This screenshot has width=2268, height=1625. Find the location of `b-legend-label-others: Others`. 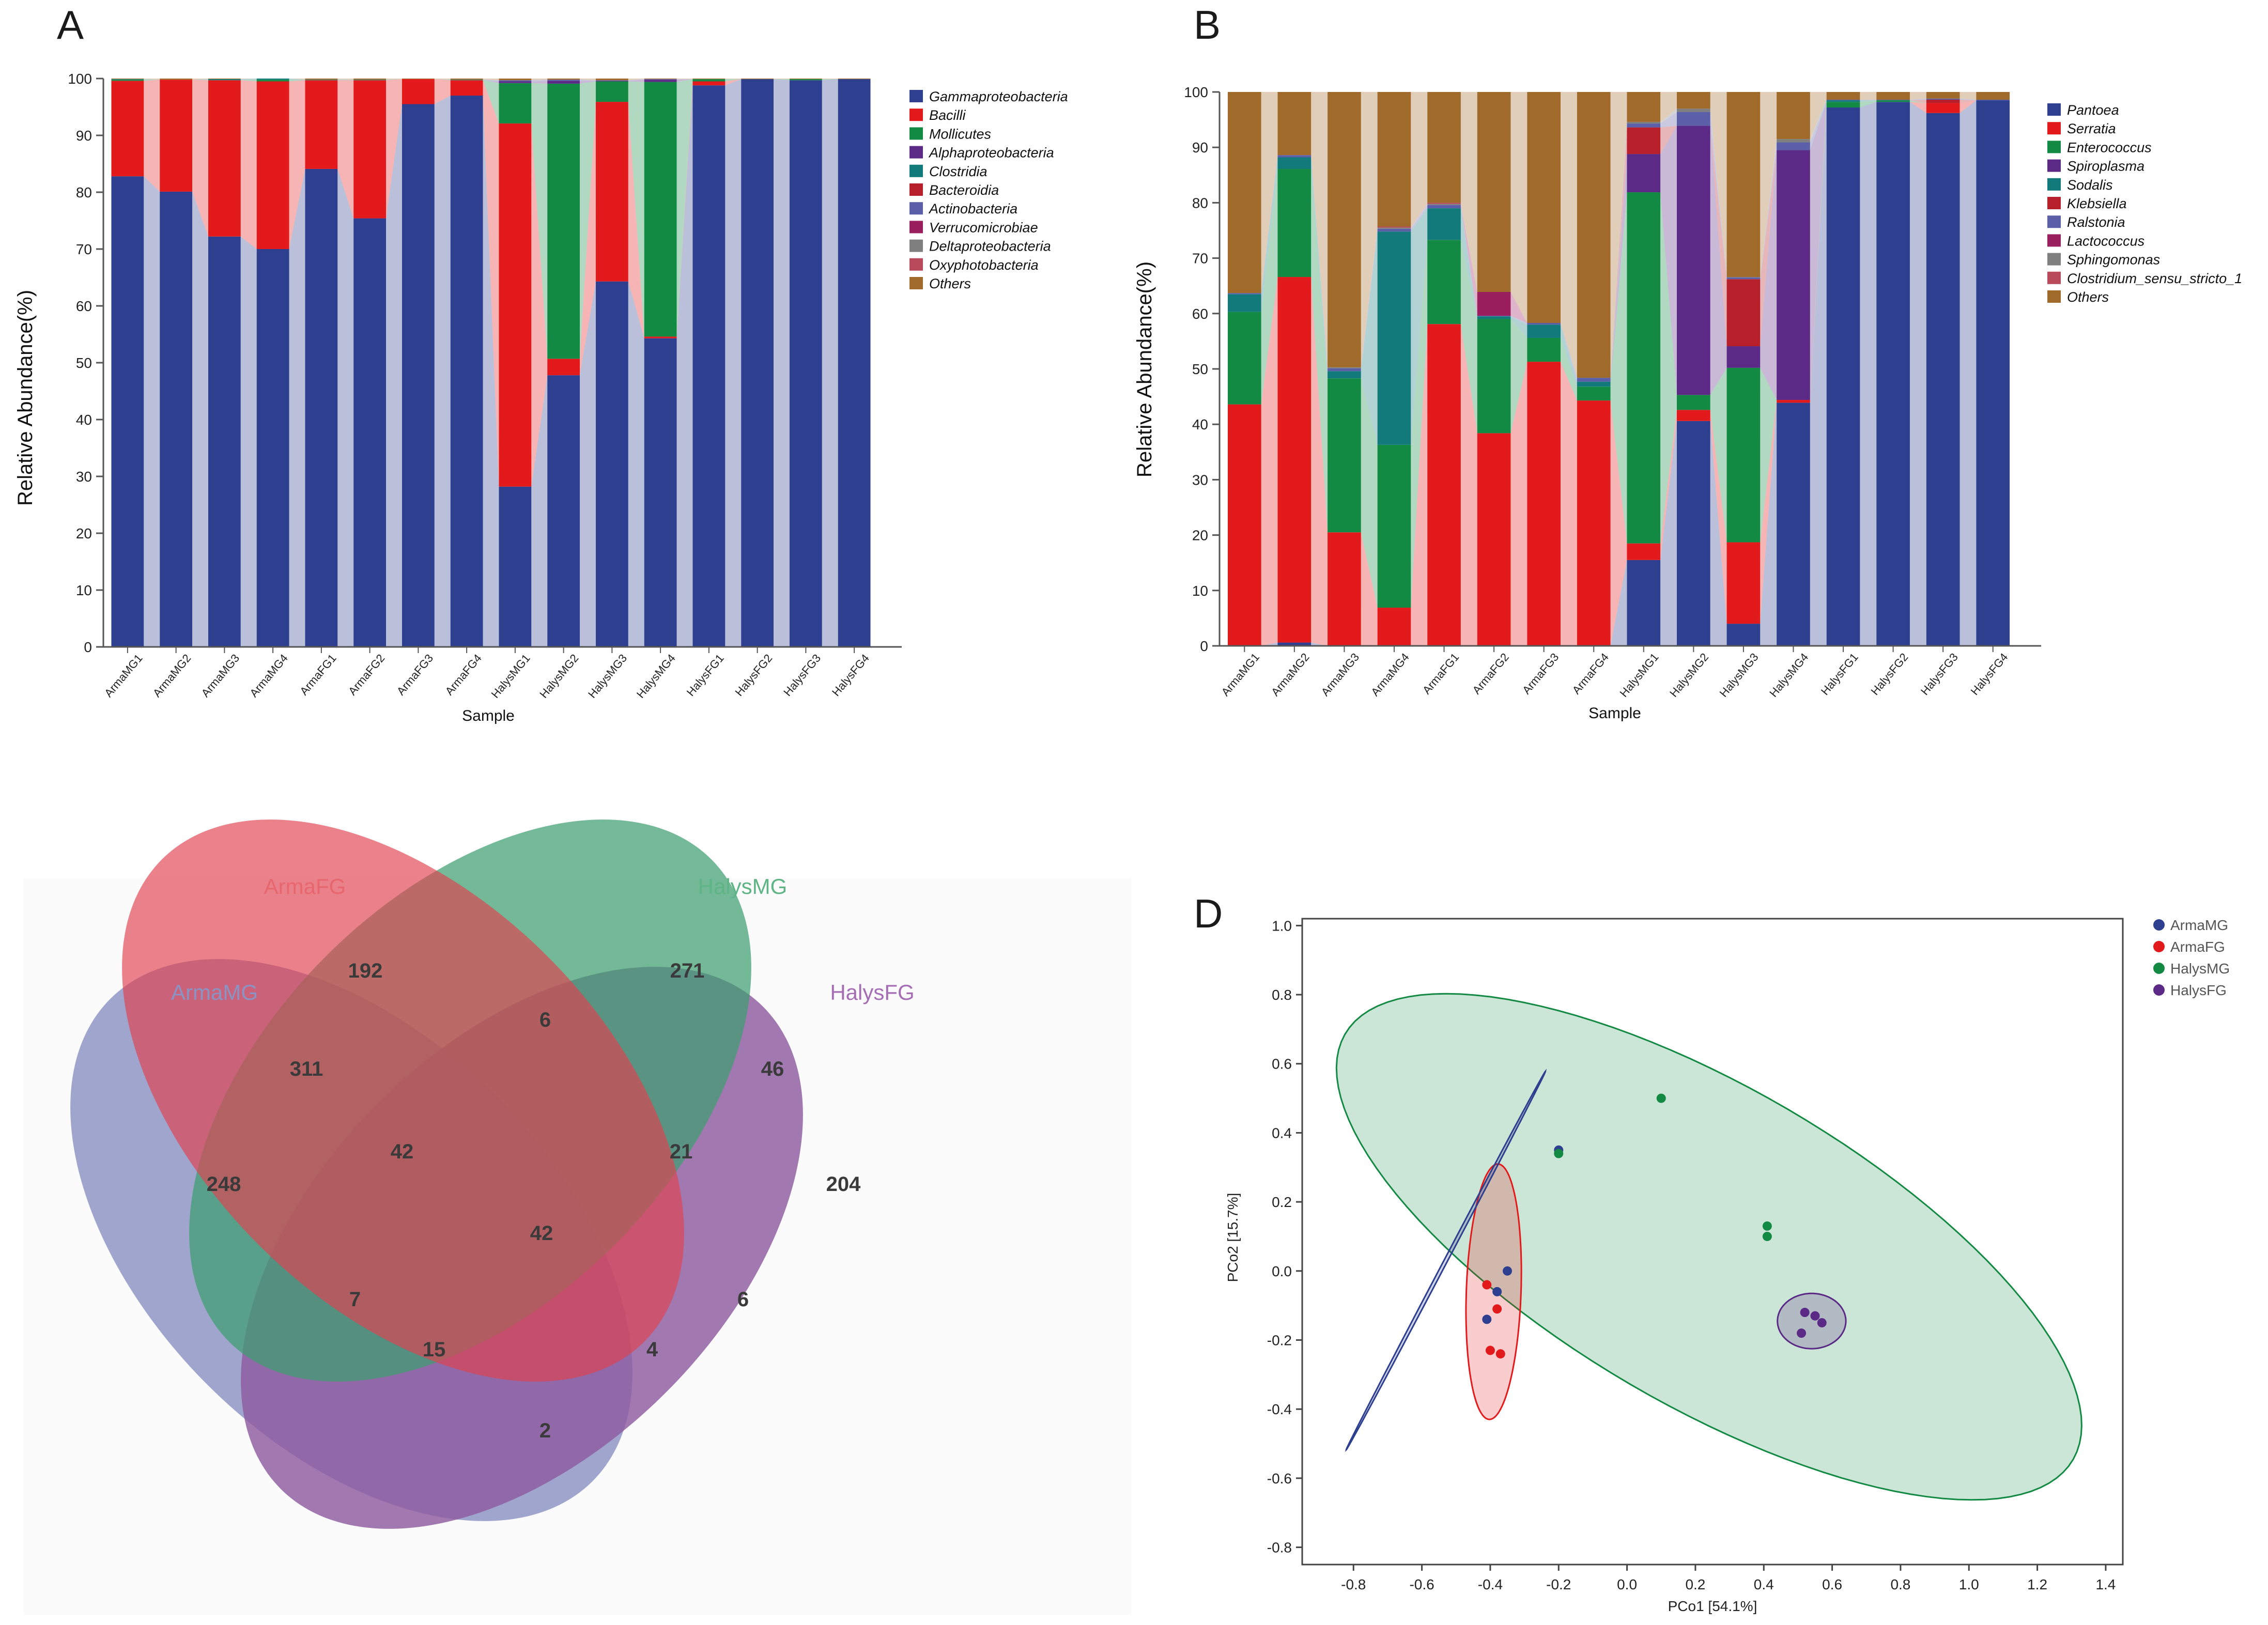

b-legend-label-others: Others is located at coordinates (2088, 297).